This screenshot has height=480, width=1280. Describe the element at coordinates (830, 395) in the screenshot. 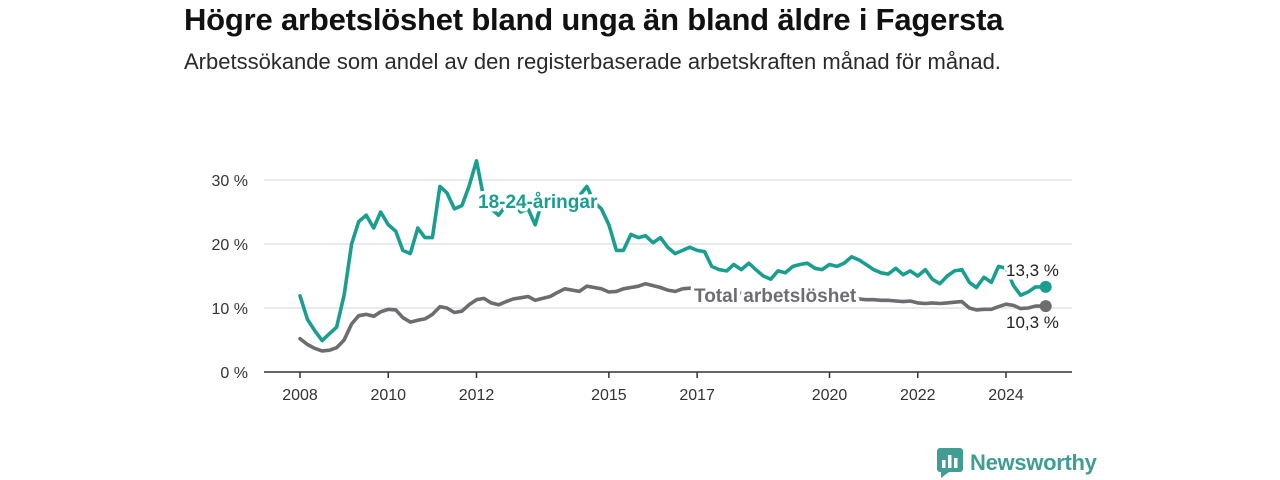

I see `x-tick-label: 2020` at that location.